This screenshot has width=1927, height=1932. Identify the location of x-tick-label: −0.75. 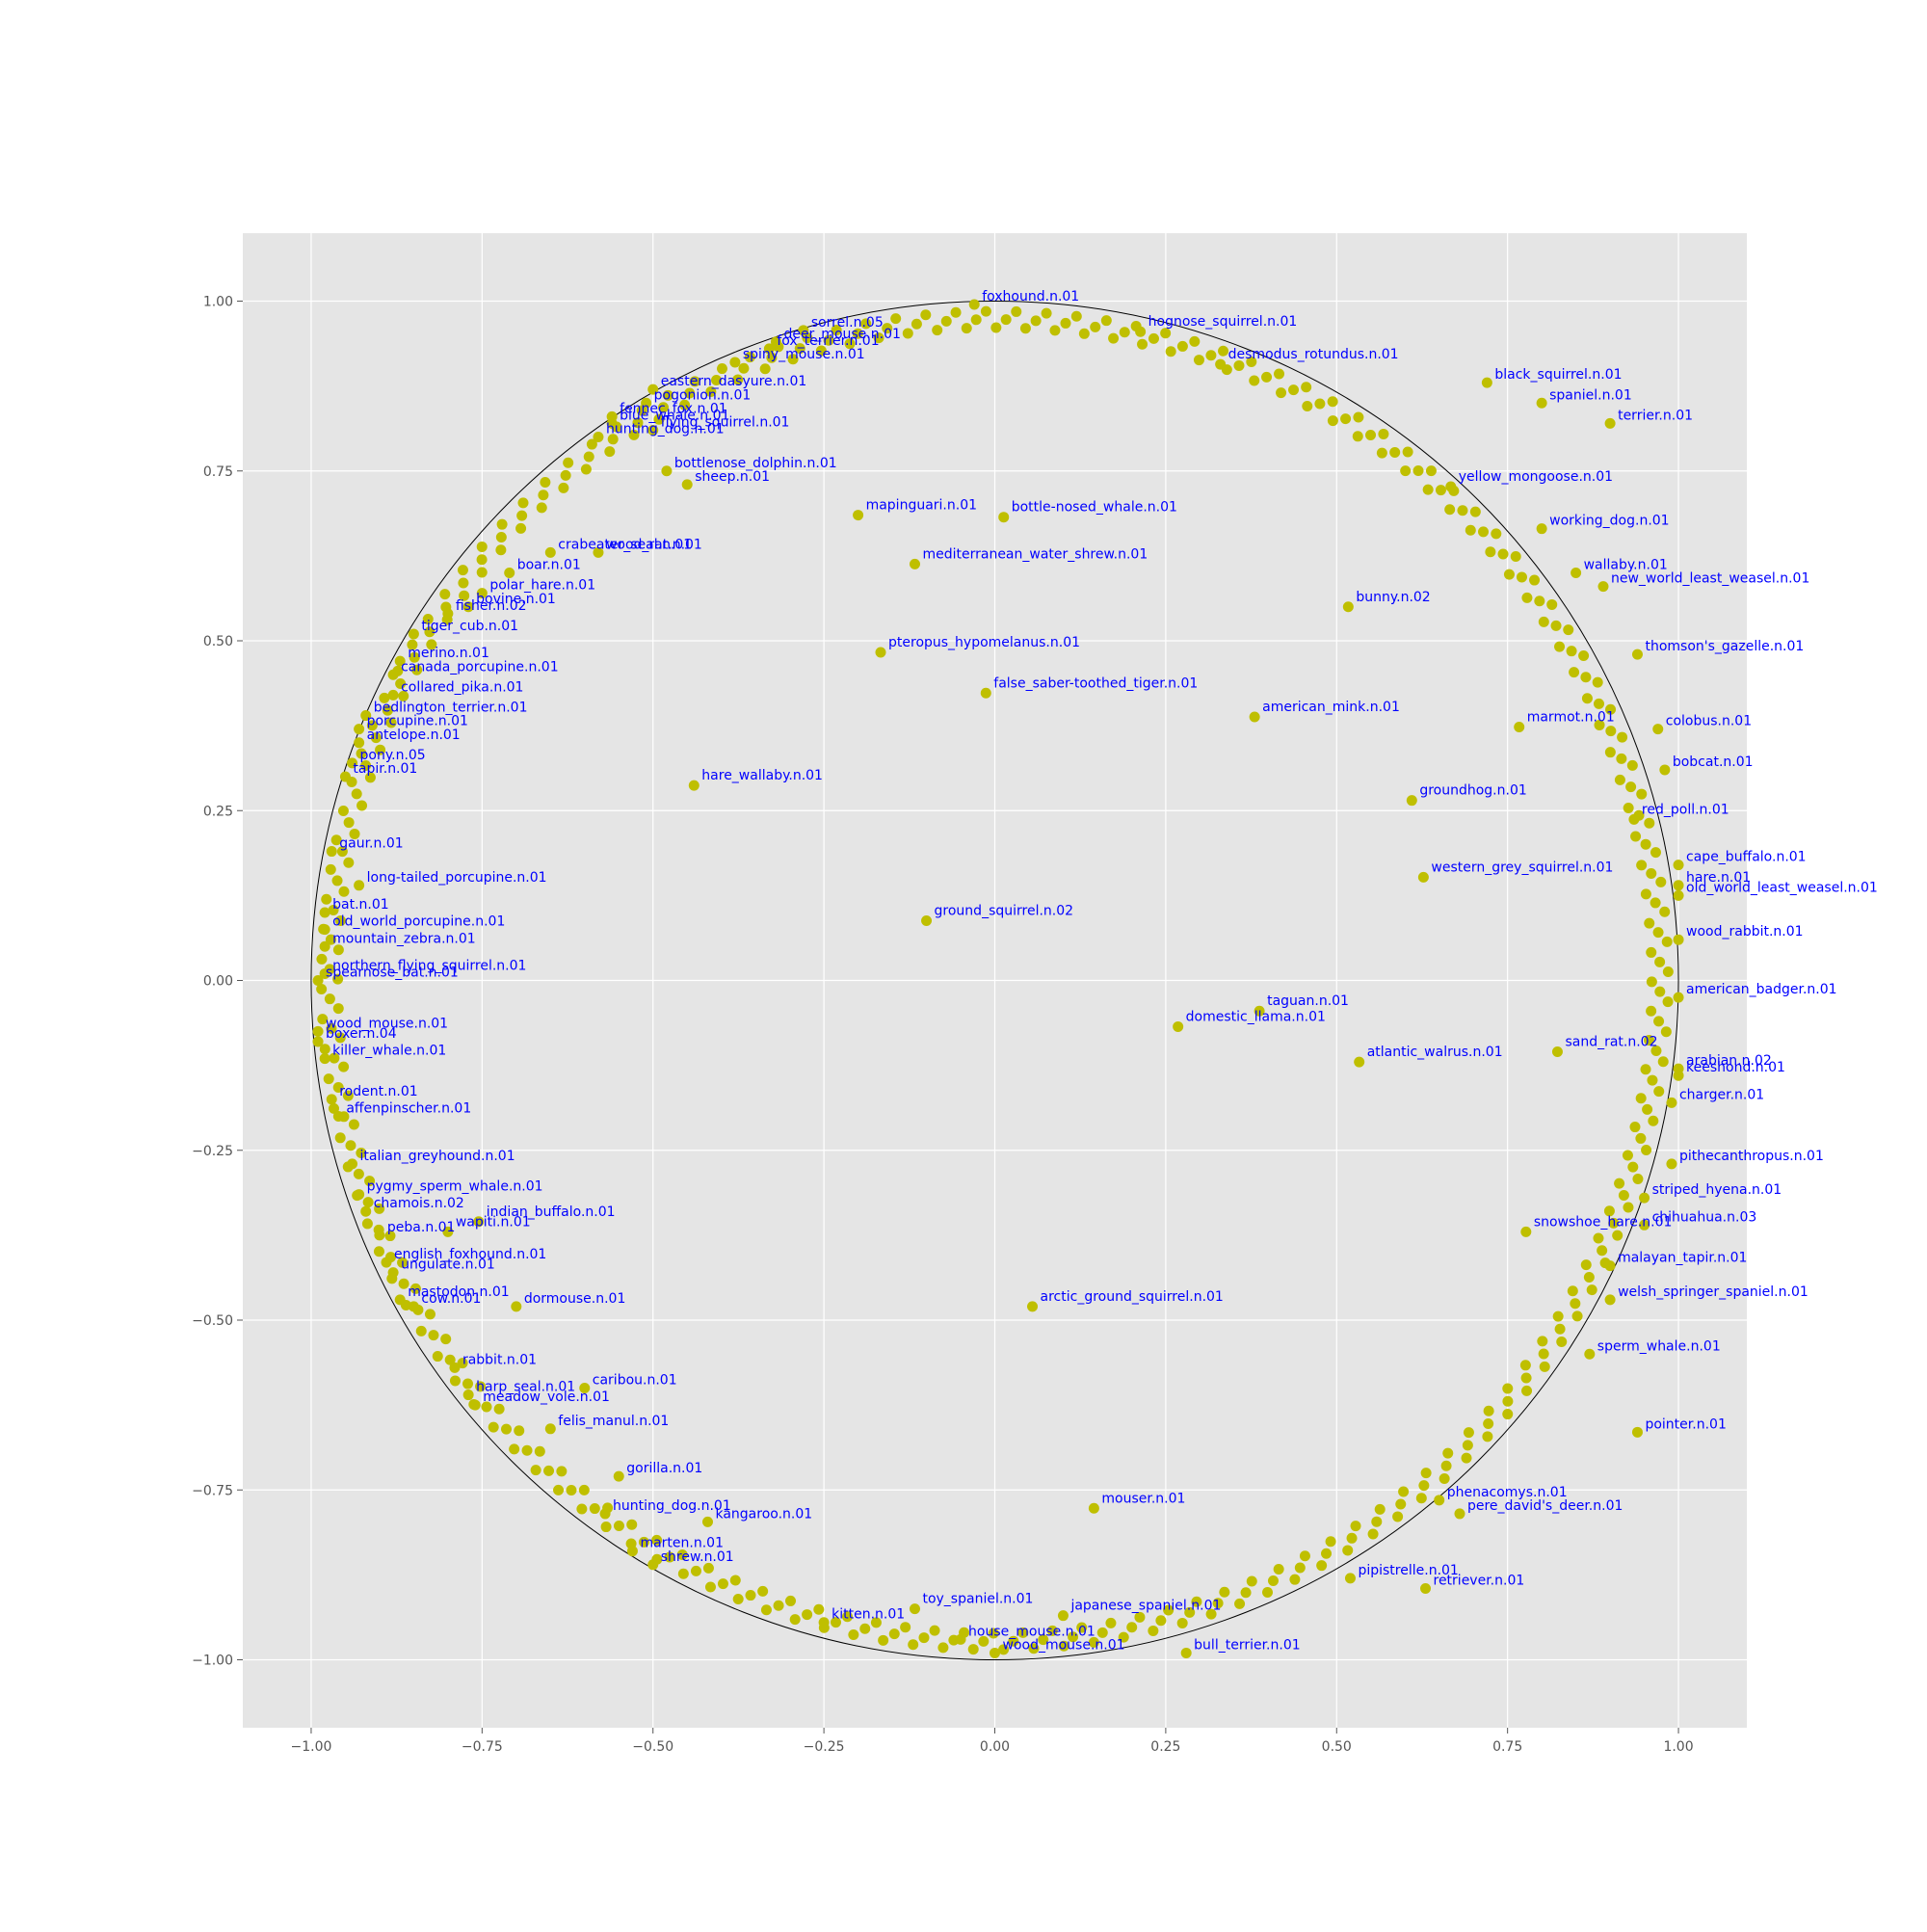
(482, 1747).